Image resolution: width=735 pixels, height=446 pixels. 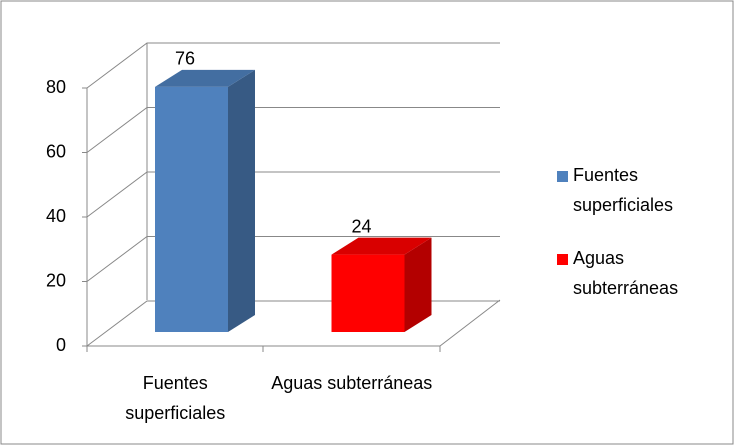 I want to click on value-label: 24, so click(x=361, y=226).